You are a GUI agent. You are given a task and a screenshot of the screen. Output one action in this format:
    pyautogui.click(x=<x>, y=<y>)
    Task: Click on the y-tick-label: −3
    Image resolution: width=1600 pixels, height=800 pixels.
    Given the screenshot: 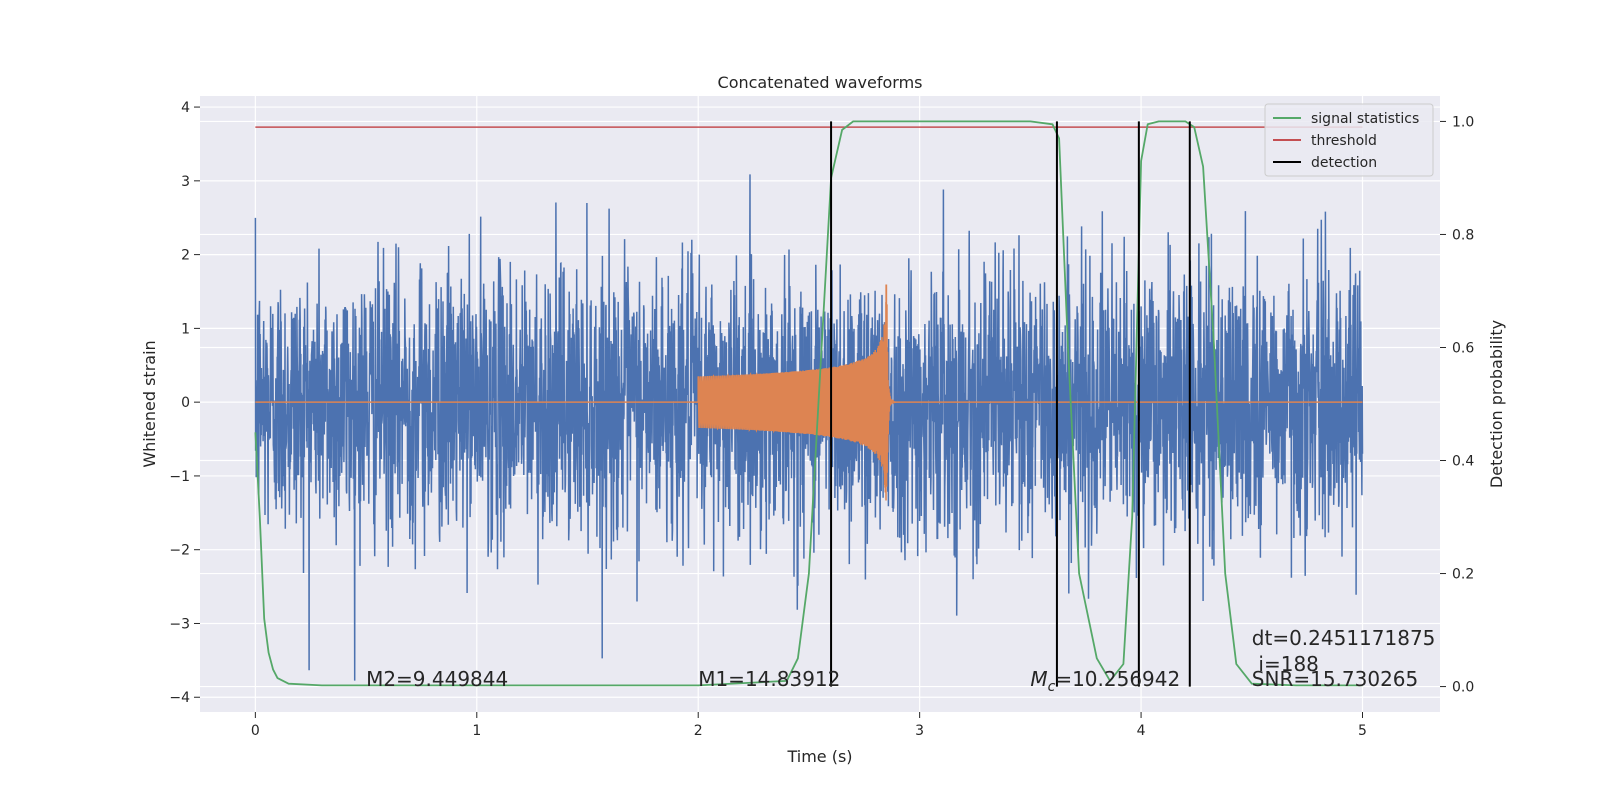 What is the action you would take?
    pyautogui.click(x=179, y=624)
    